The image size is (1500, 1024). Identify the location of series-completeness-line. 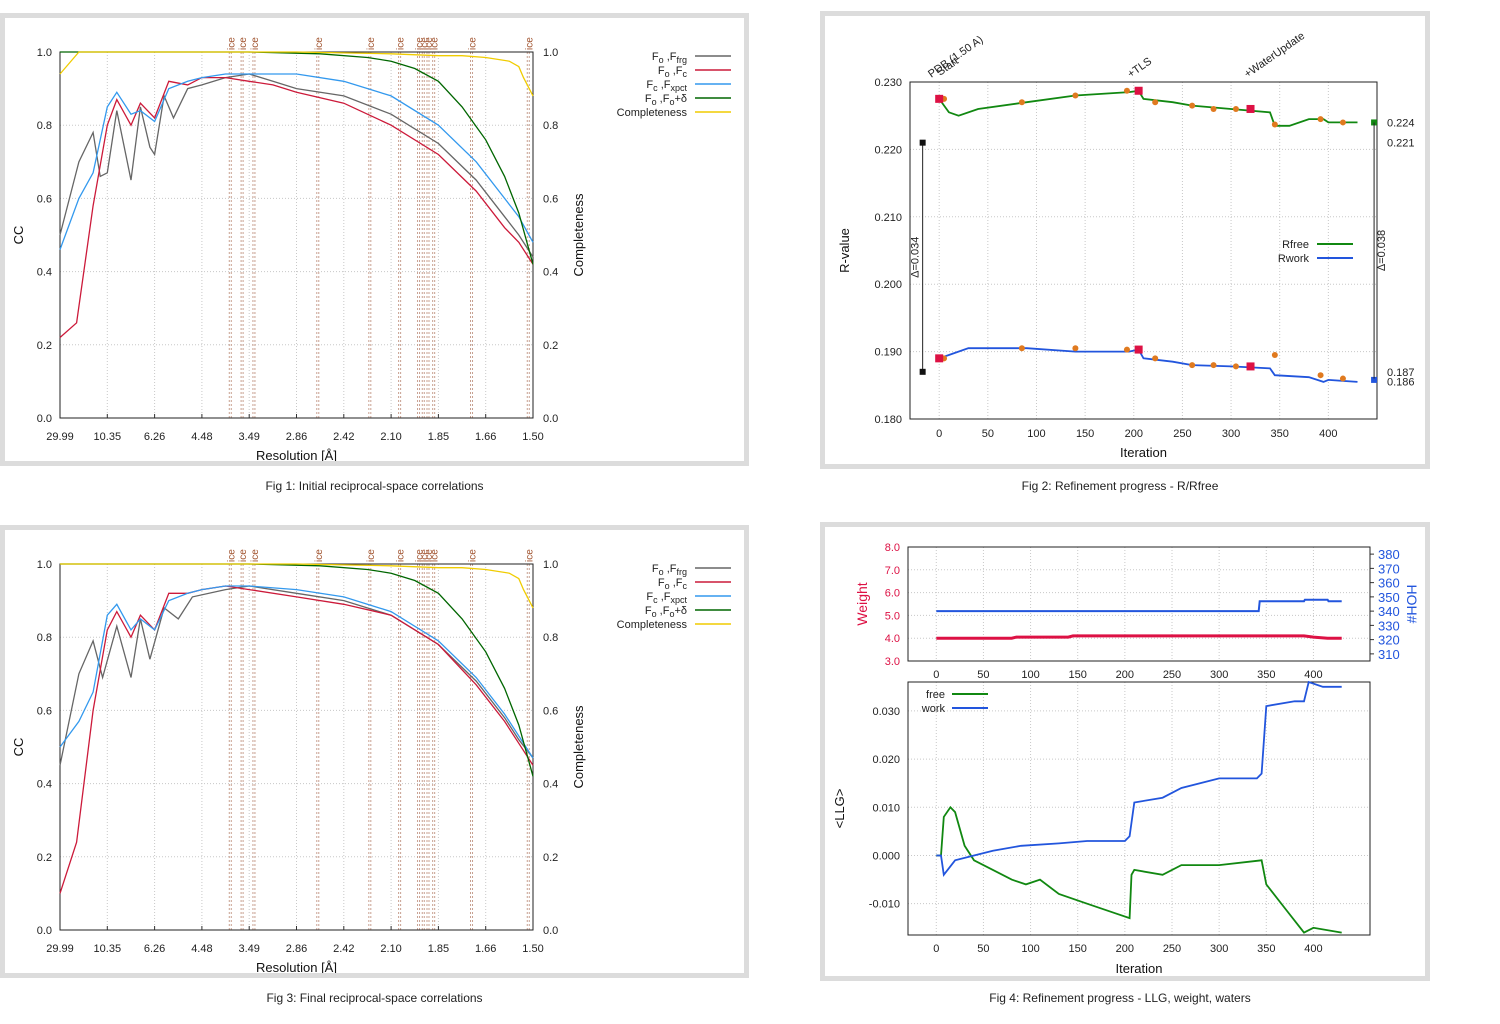
(297, 586).